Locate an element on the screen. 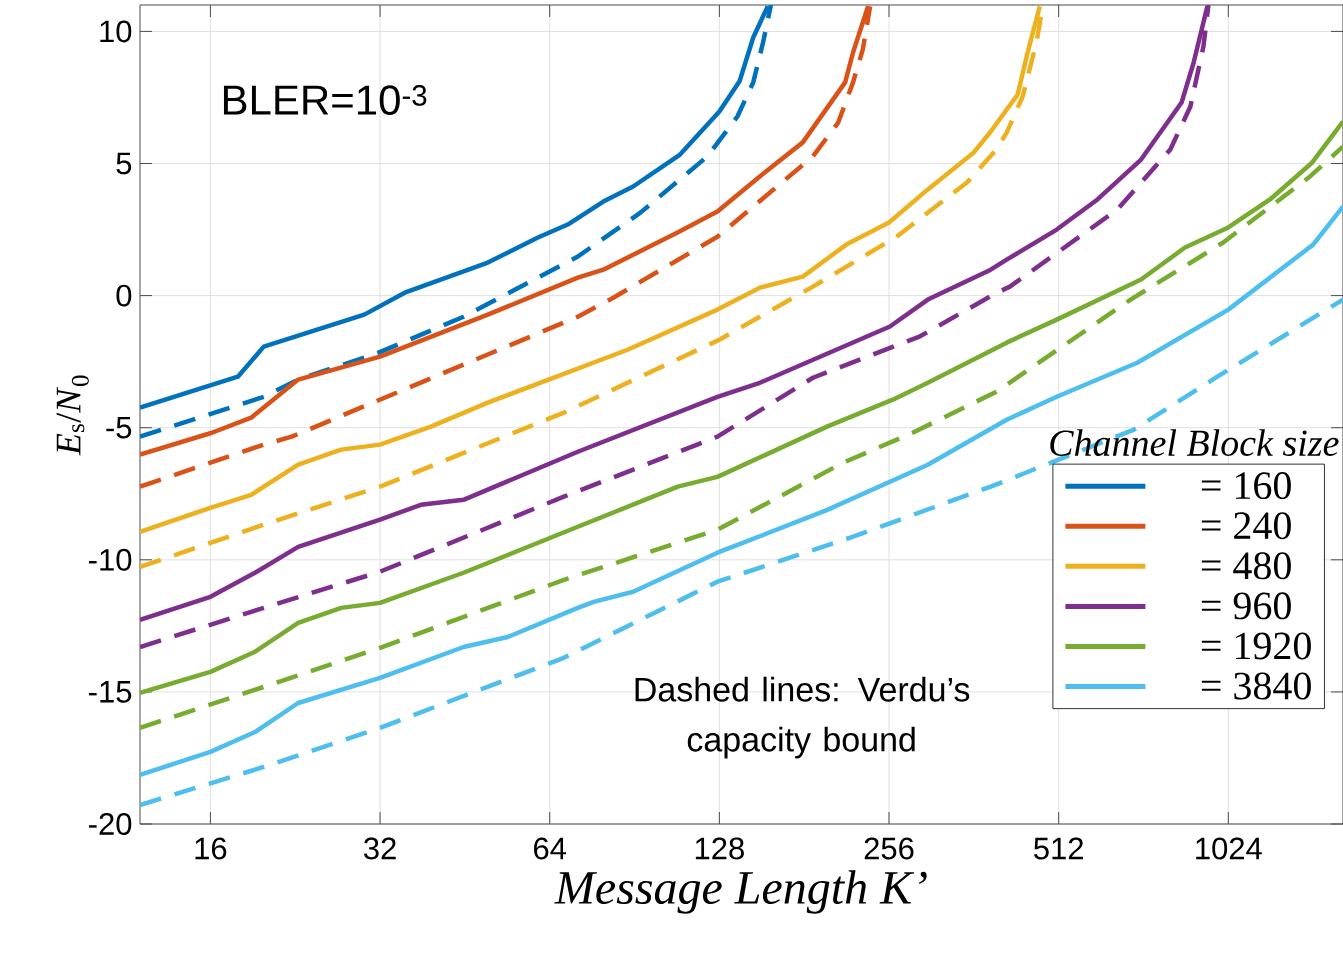 The width and height of the screenshot is (1343, 957). legend-label: = 160 is located at coordinates (1246, 486).